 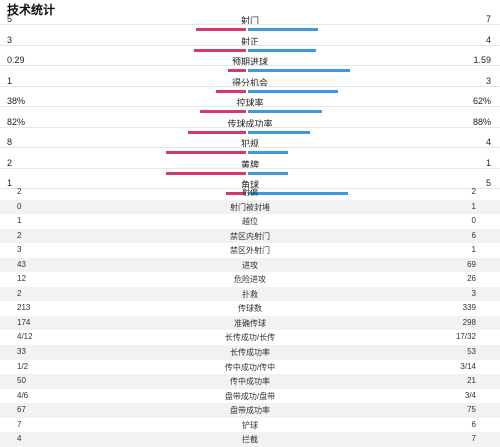 I want to click on stat-table-row: 1/2 传中成功/传中 3/14, so click(x=250, y=367).